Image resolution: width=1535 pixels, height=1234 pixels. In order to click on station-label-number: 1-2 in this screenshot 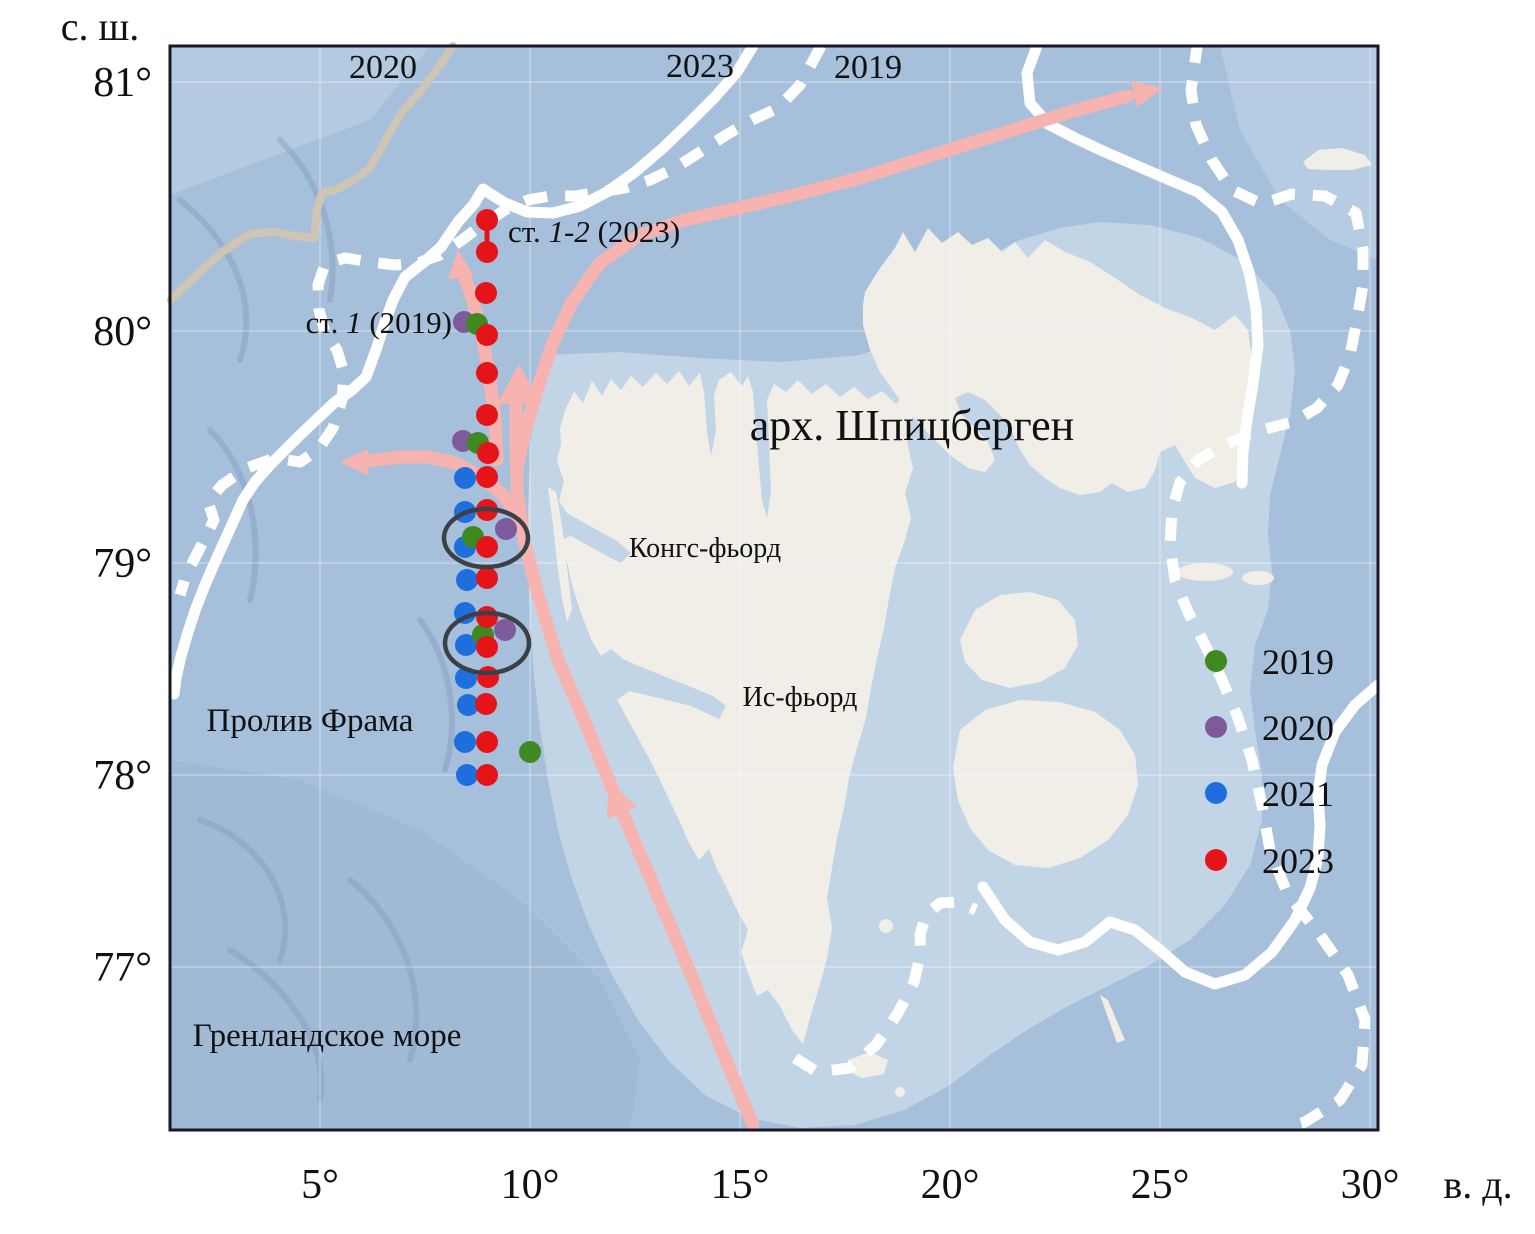, I will do `click(568, 231)`.